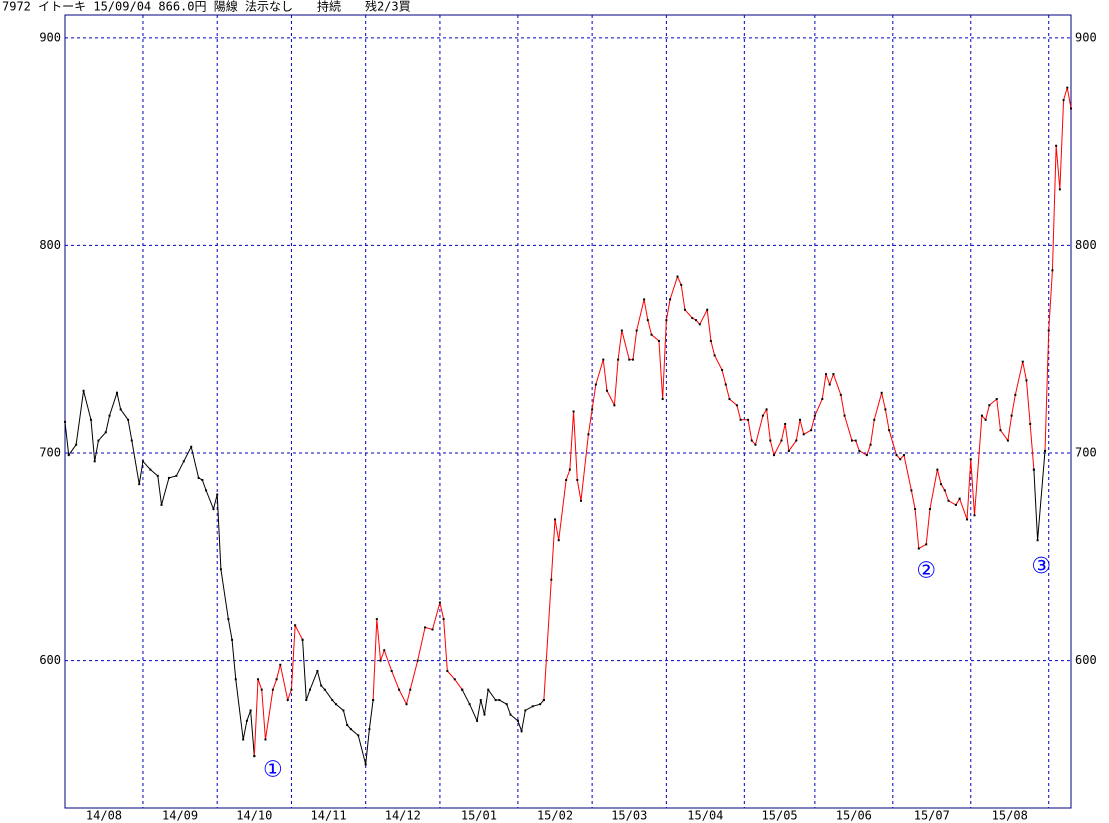  I want to click on y2-tick-label: 800, so click(1086, 245).